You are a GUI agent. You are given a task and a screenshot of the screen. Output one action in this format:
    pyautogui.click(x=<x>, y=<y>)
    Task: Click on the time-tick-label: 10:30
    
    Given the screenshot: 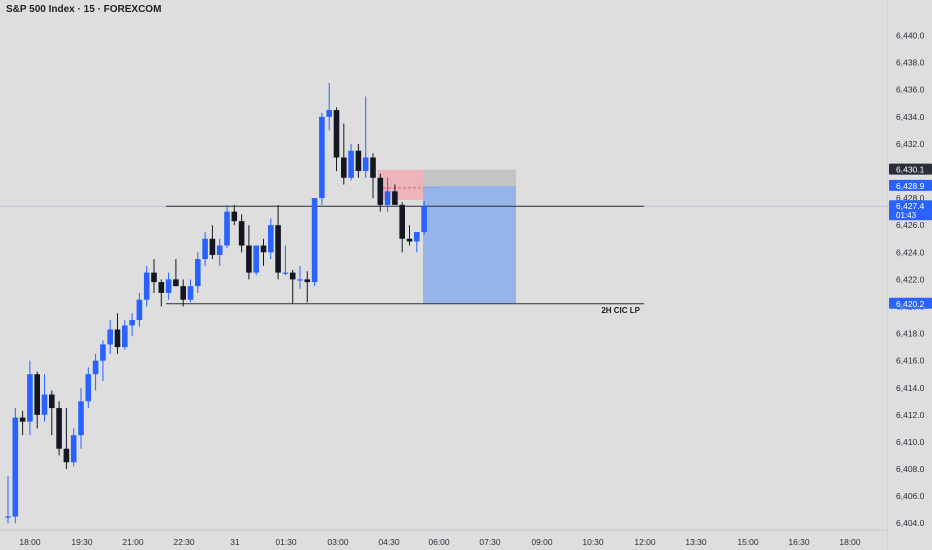 What is the action you would take?
    pyautogui.click(x=593, y=542)
    